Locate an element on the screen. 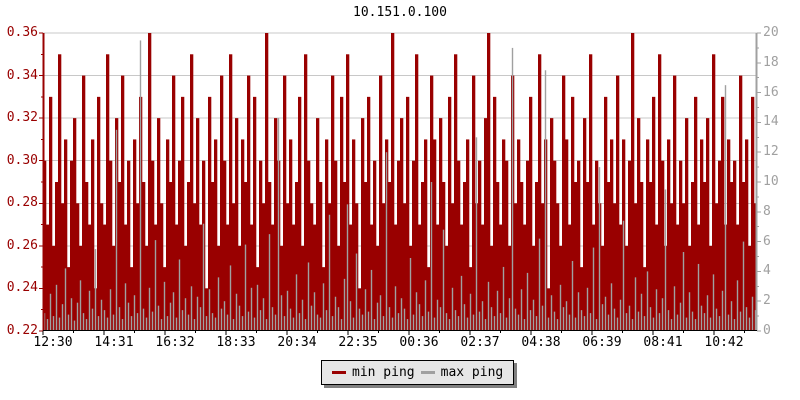  x-axis-tick-label: 02:37 is located at coordinates (480, 342).